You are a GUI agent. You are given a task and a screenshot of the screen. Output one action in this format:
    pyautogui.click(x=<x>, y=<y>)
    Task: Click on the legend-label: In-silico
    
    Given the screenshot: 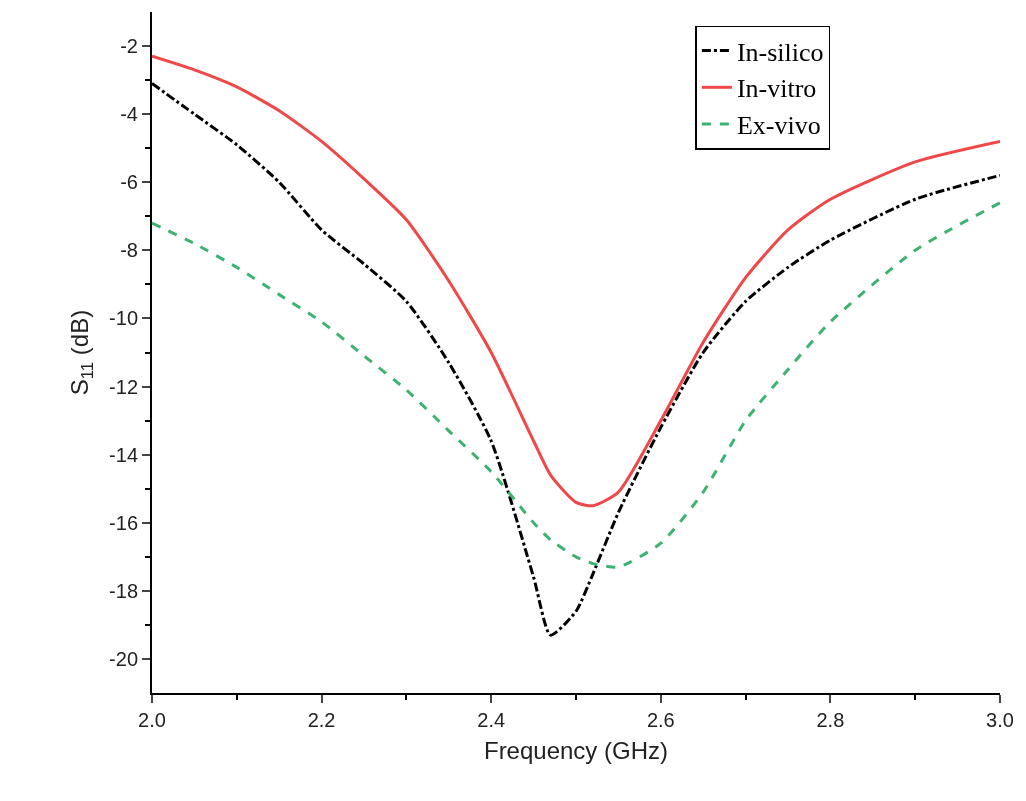 What is the action you would take?
    pyautogui.click(x=780, y=52)
    